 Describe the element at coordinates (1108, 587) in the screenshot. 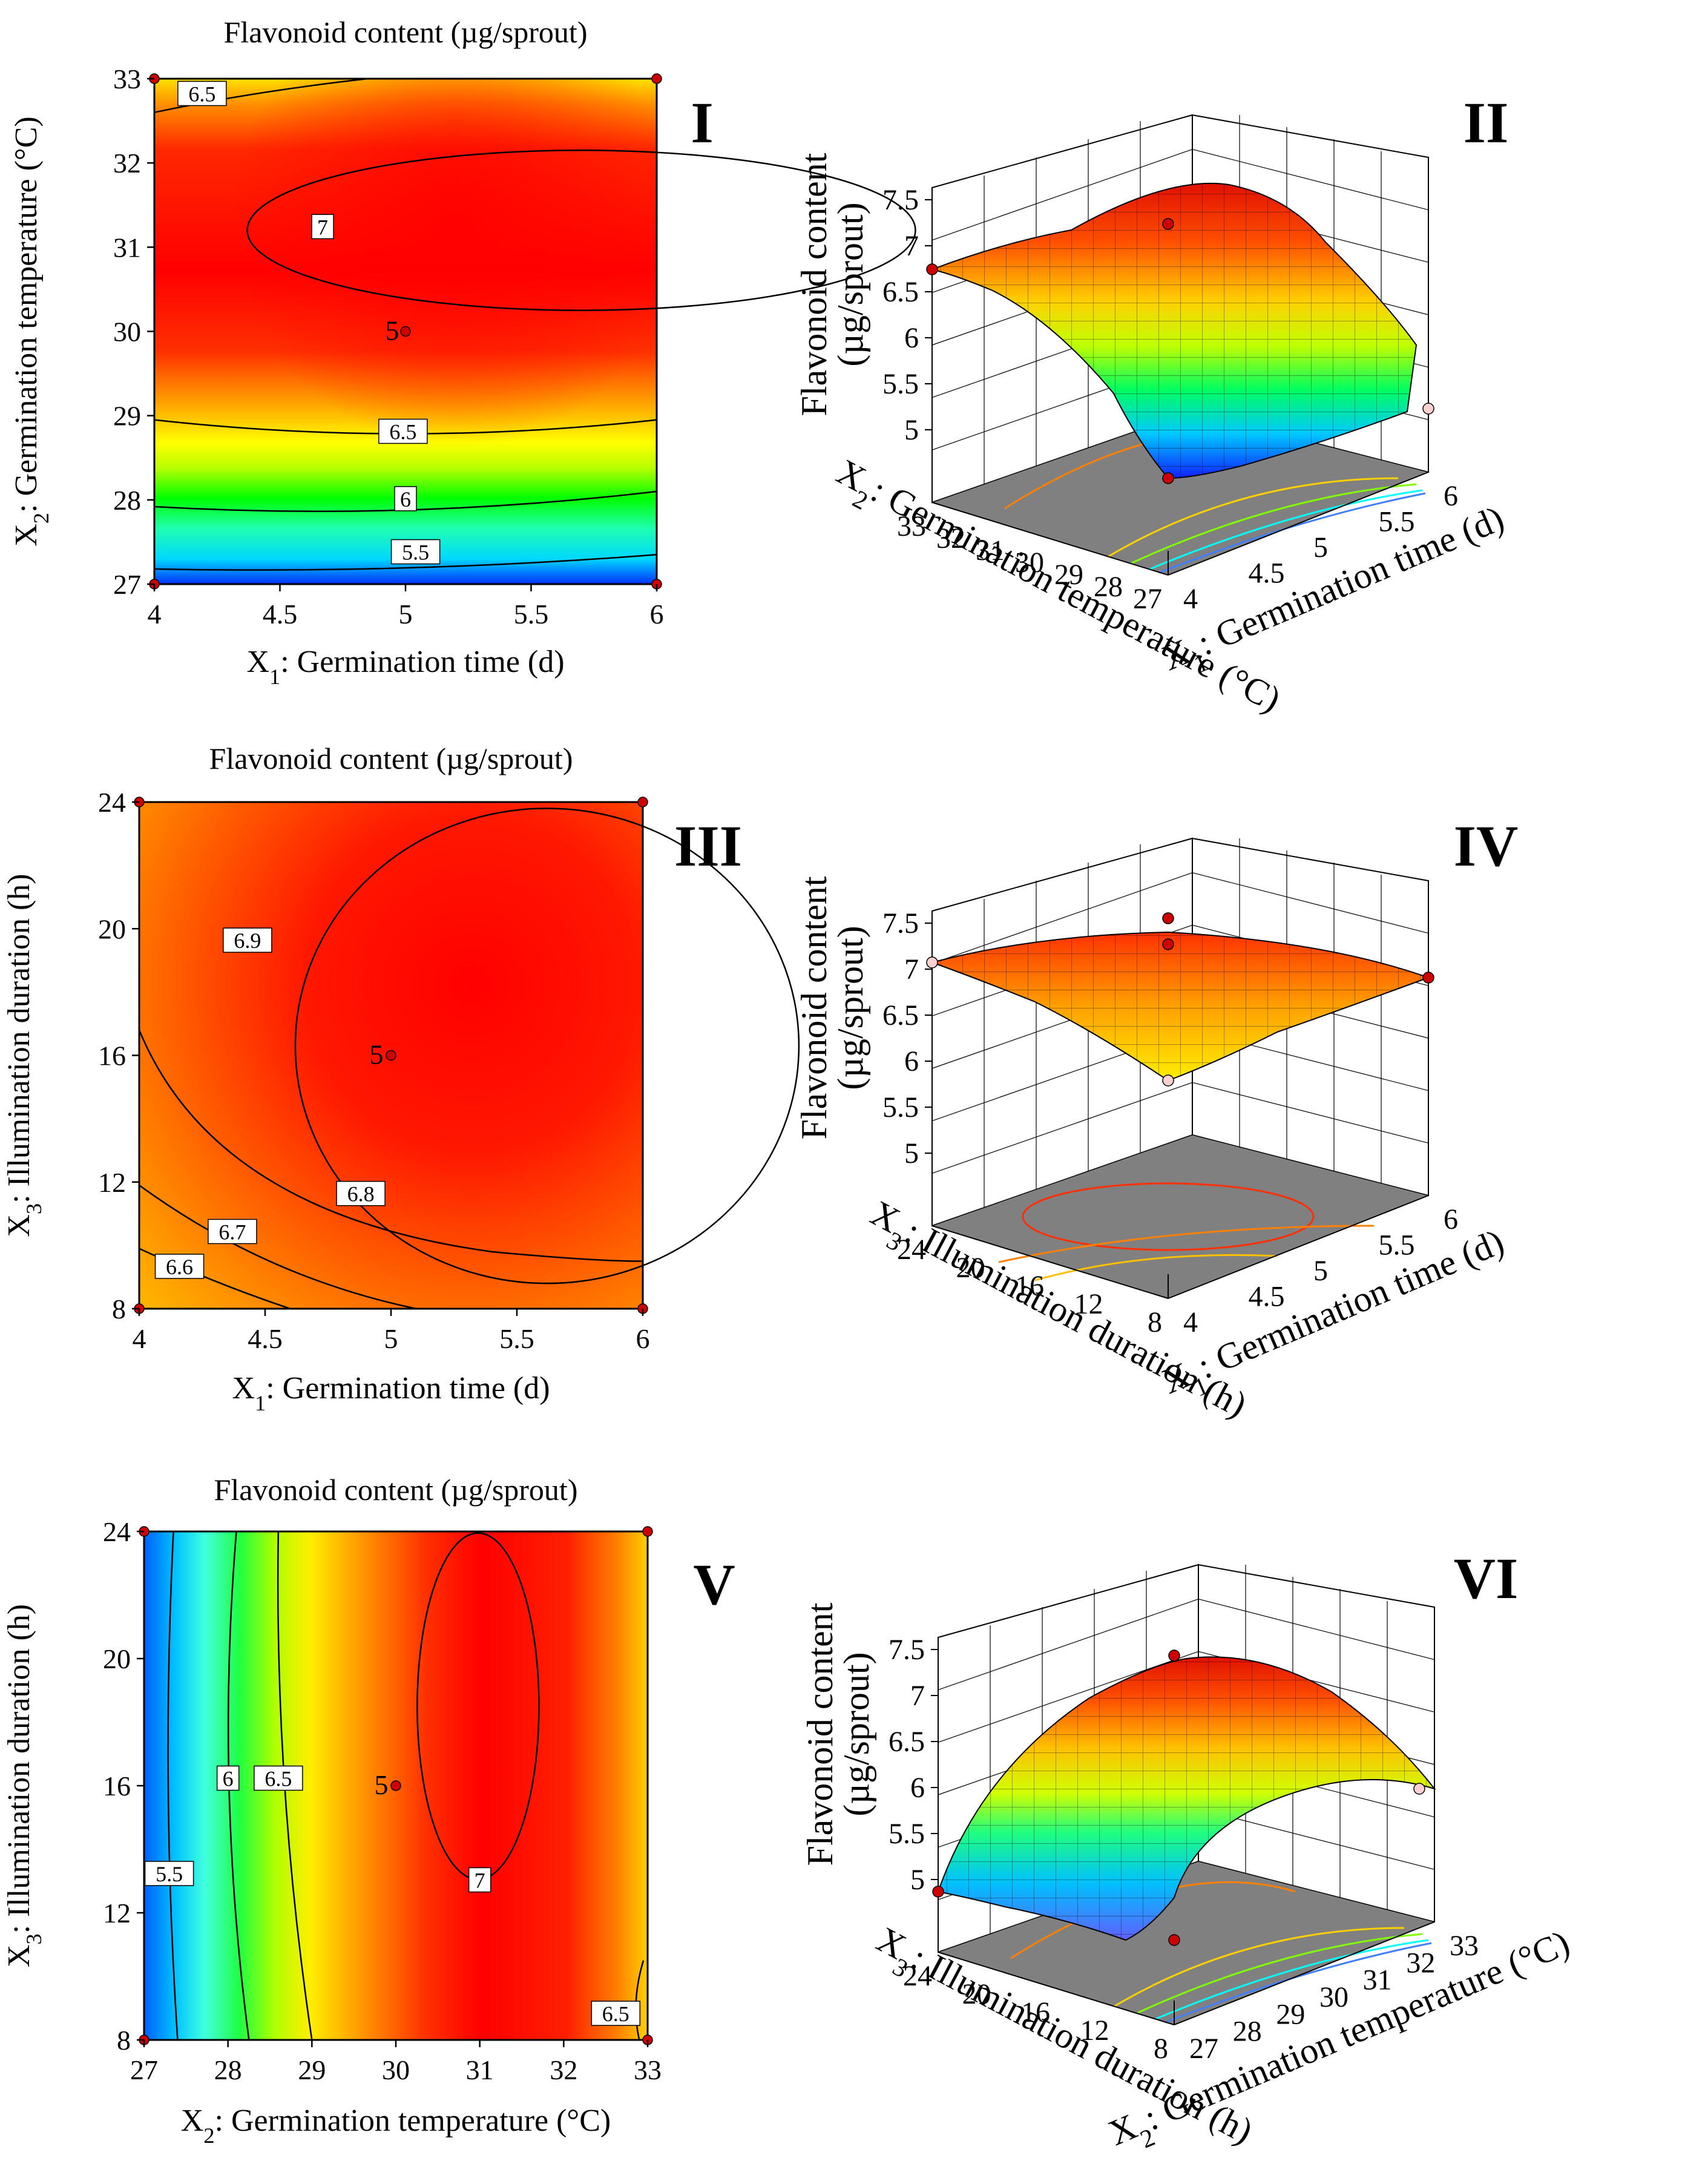

I see `y-tick-label: 28` at that location.